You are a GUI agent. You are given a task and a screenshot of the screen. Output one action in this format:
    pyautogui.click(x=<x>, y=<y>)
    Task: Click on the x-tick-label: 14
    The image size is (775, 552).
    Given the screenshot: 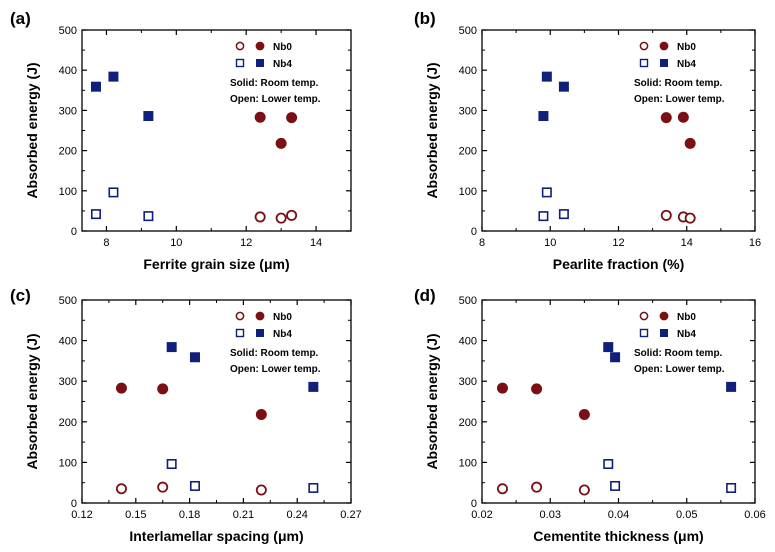 What is the action you would take?
    pyautogui.click(x=687, y=243)
    